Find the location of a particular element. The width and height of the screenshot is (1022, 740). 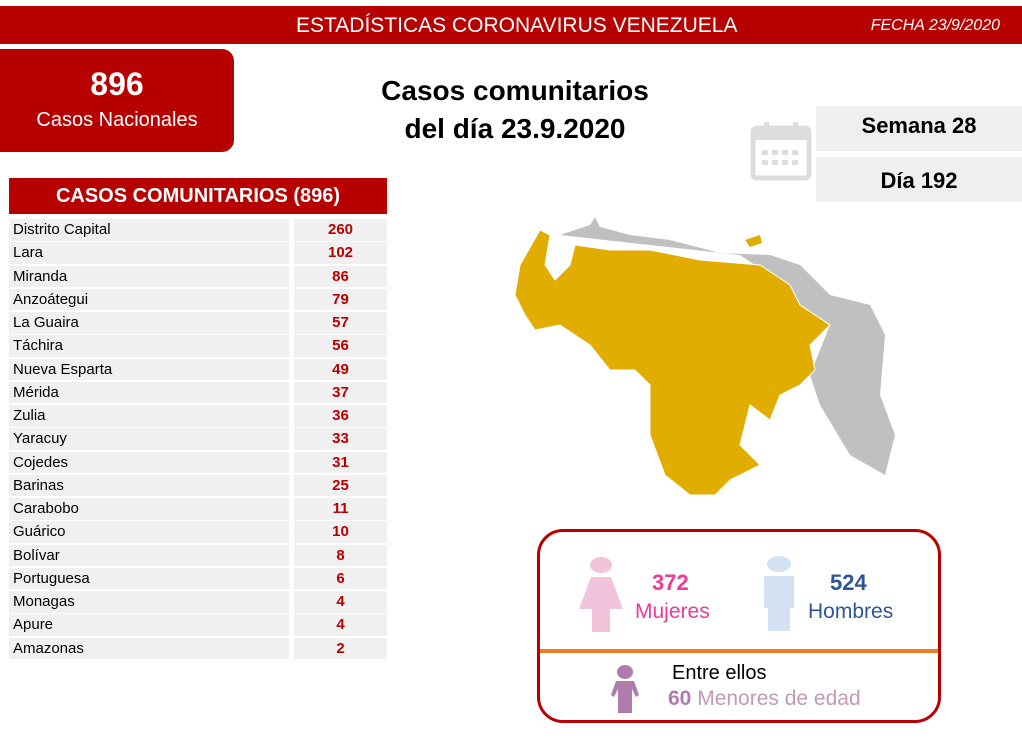

case-count: 102 is located at coordinates (340, 253).